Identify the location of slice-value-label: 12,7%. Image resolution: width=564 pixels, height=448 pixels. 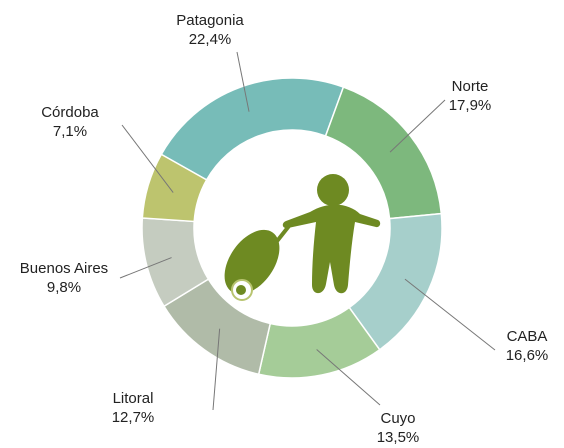
(133, 417).